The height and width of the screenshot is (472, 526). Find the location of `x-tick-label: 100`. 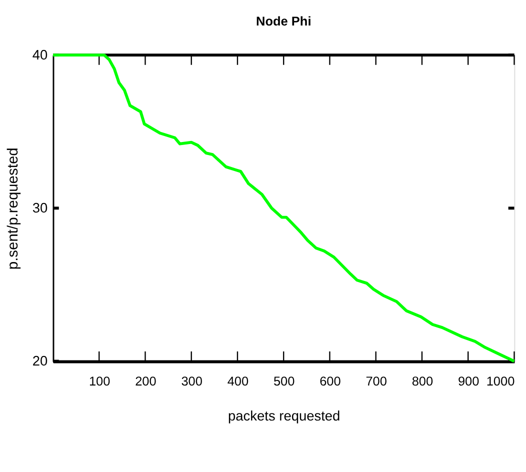

x-tick-label: 100 is located at coordinates (99, 380).